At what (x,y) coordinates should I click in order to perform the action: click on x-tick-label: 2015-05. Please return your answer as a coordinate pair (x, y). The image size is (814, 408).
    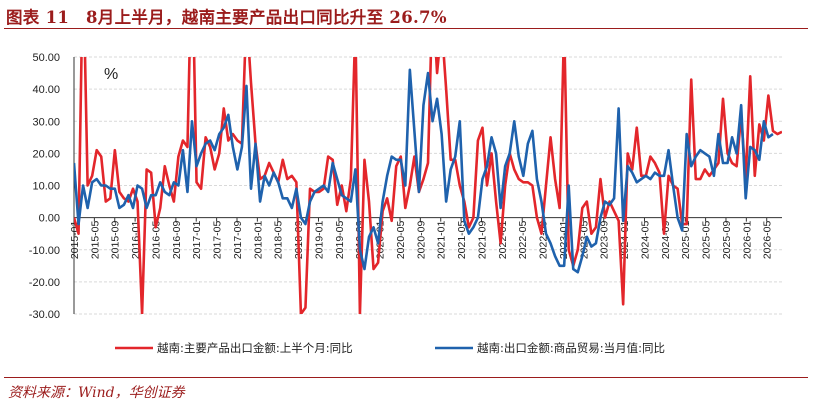
    Looking at the image, I should click on (95, 239).